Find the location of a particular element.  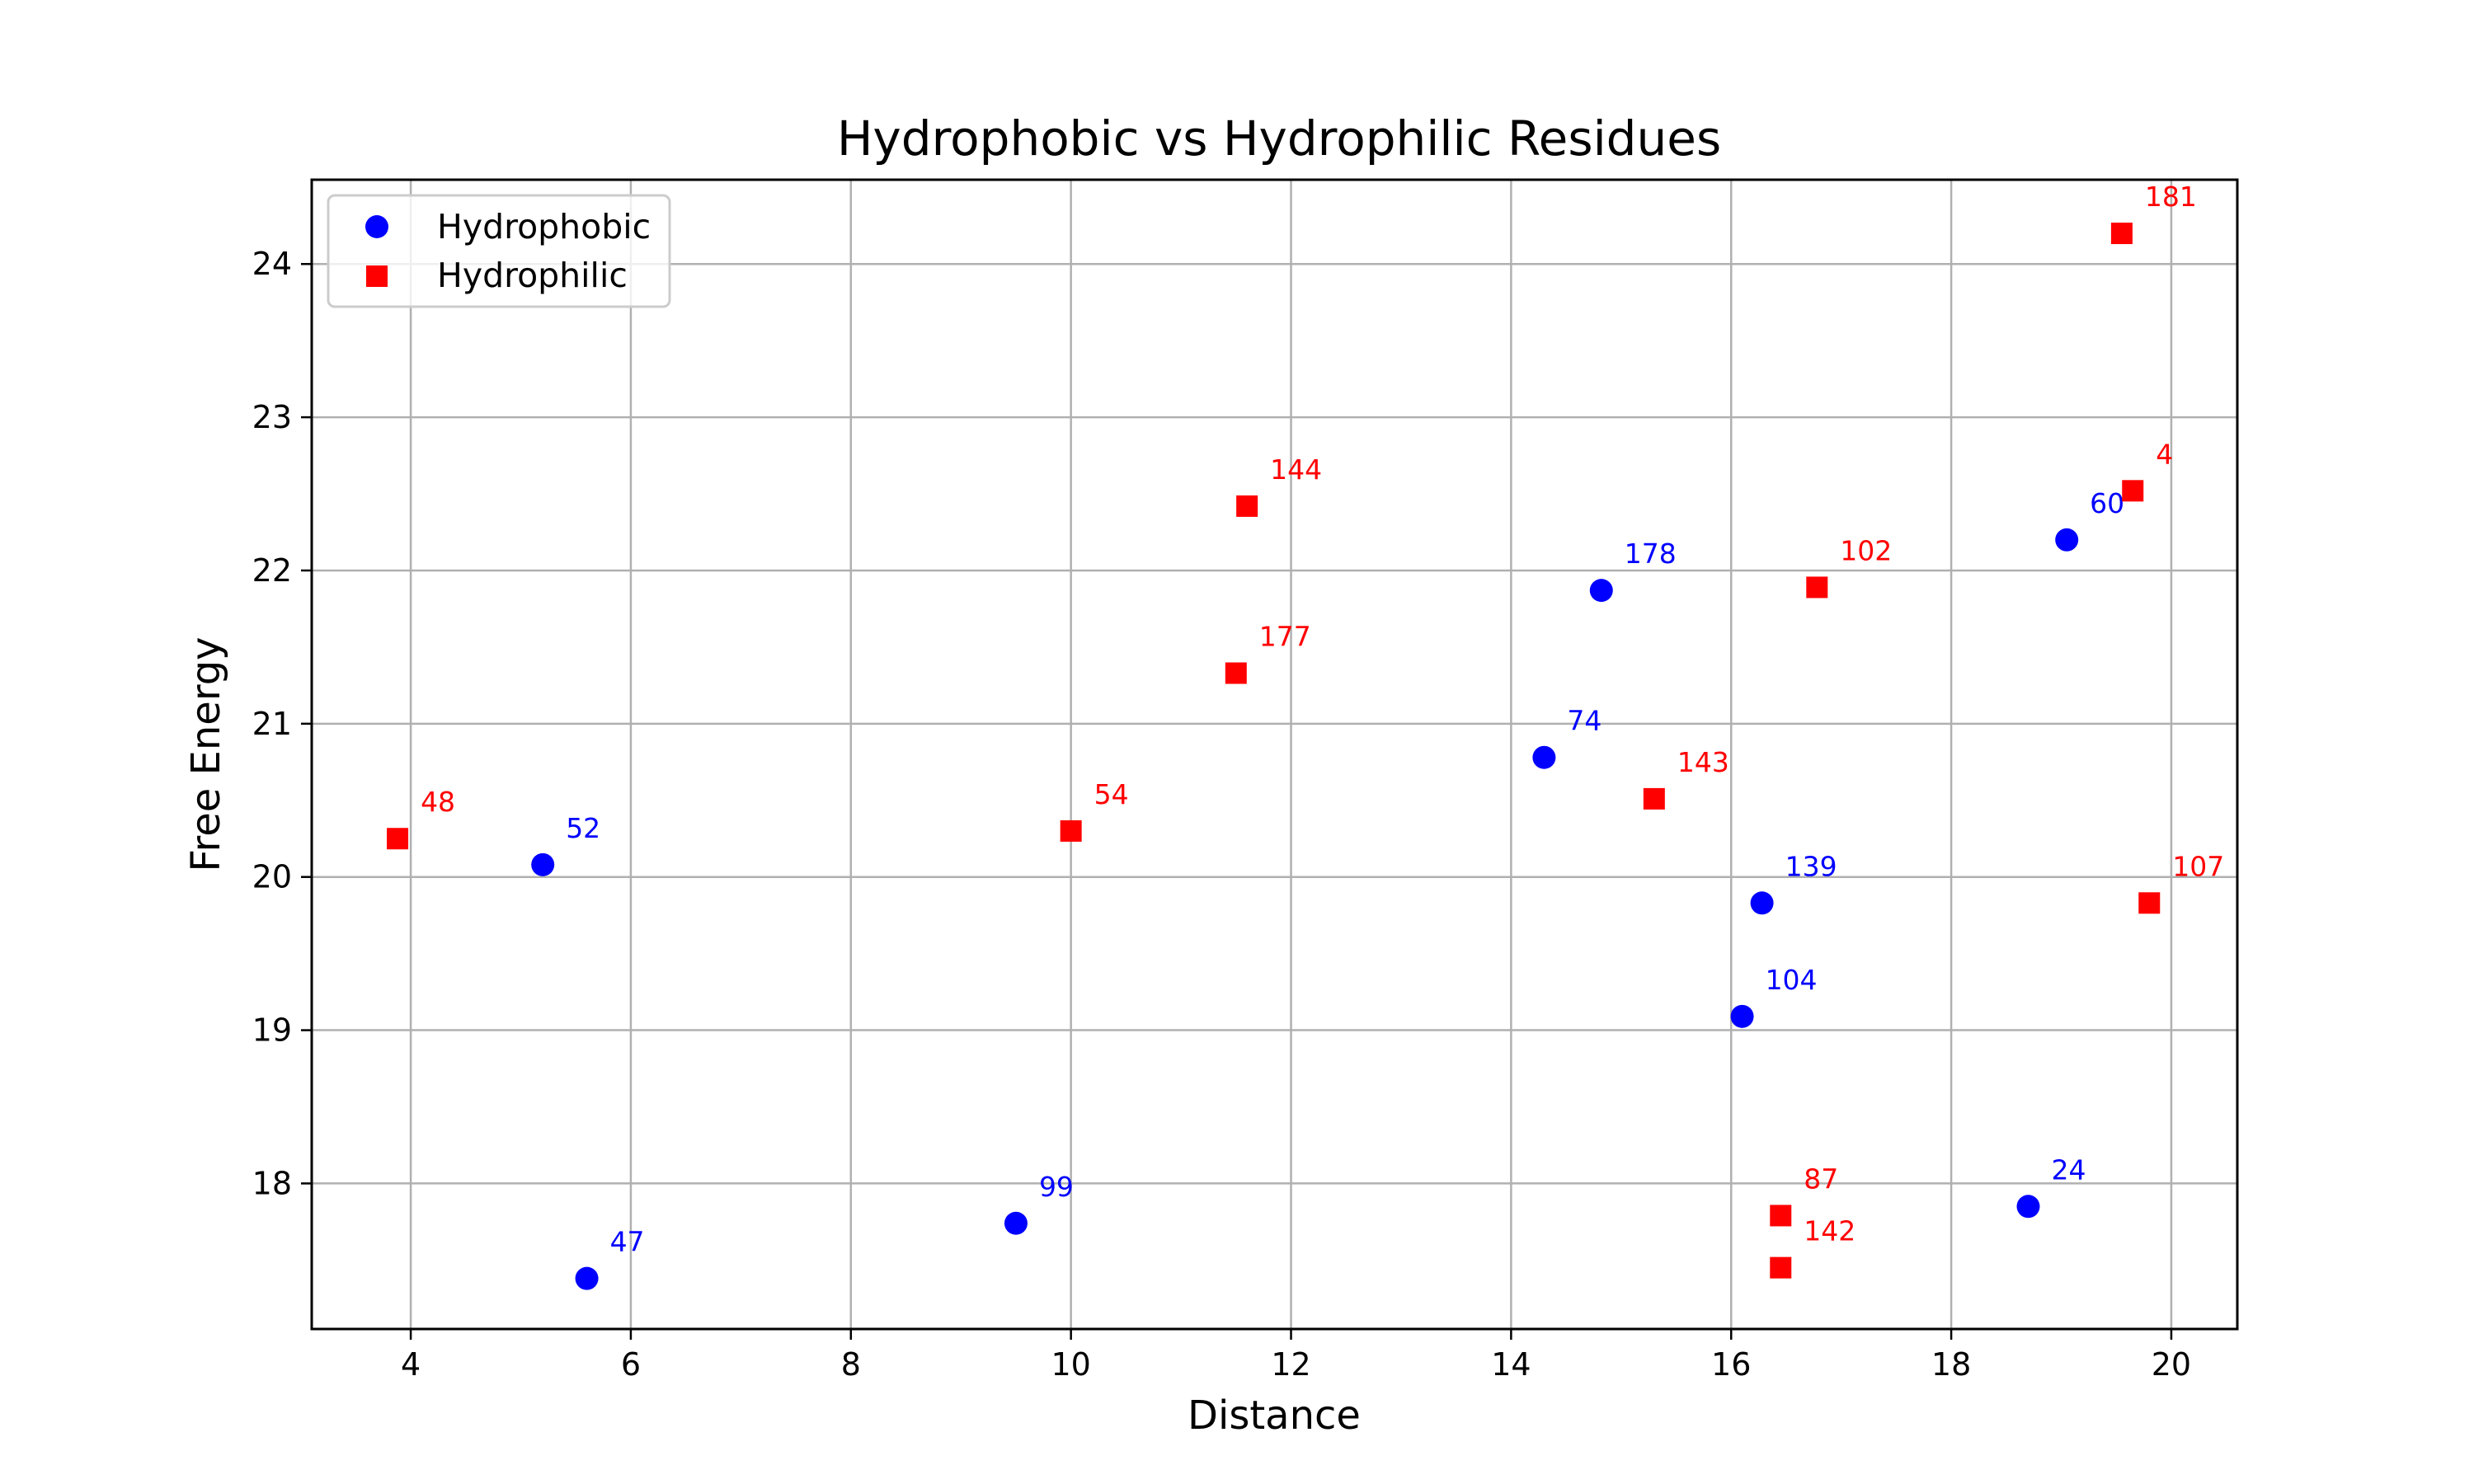

legend-marker-hydrophobic is located at coordinates (376, 226).